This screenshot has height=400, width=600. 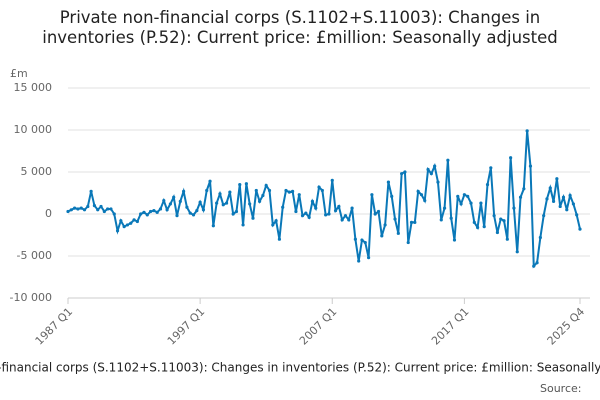 I want to click on y-tick-label: 10 000, so click(x=33, y=129).